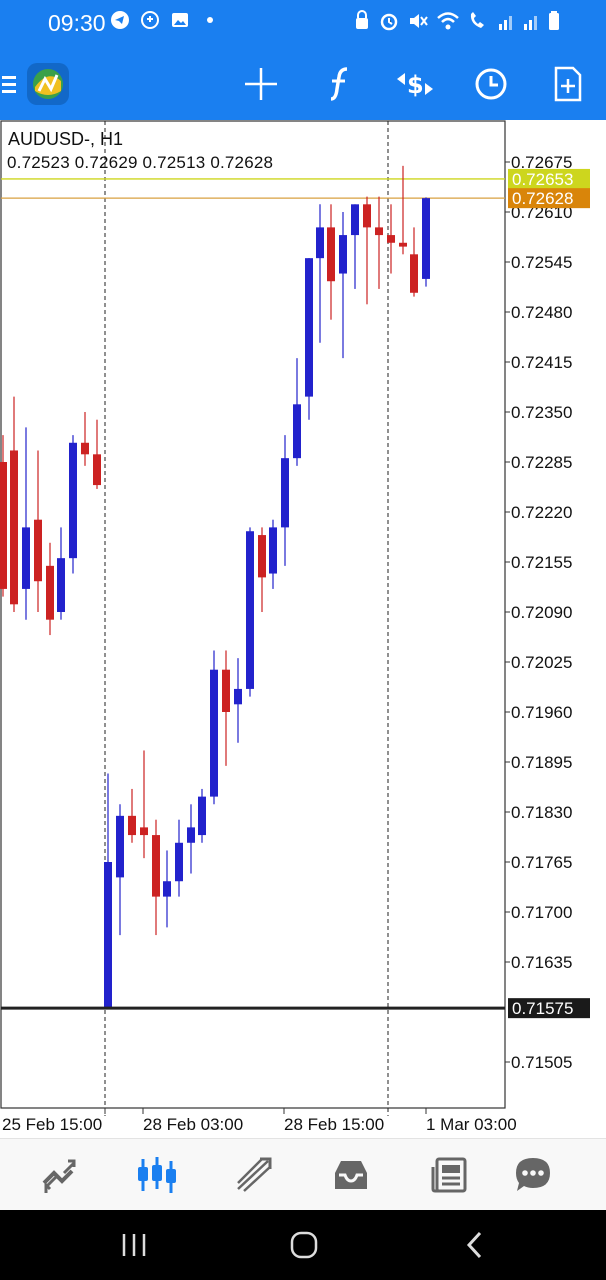 The height and width of the screenshot is (1280, 606). Describe the element at coordinates (541, 862) in the screenshot. I see `y-tick-label: 0.71765` at that location.